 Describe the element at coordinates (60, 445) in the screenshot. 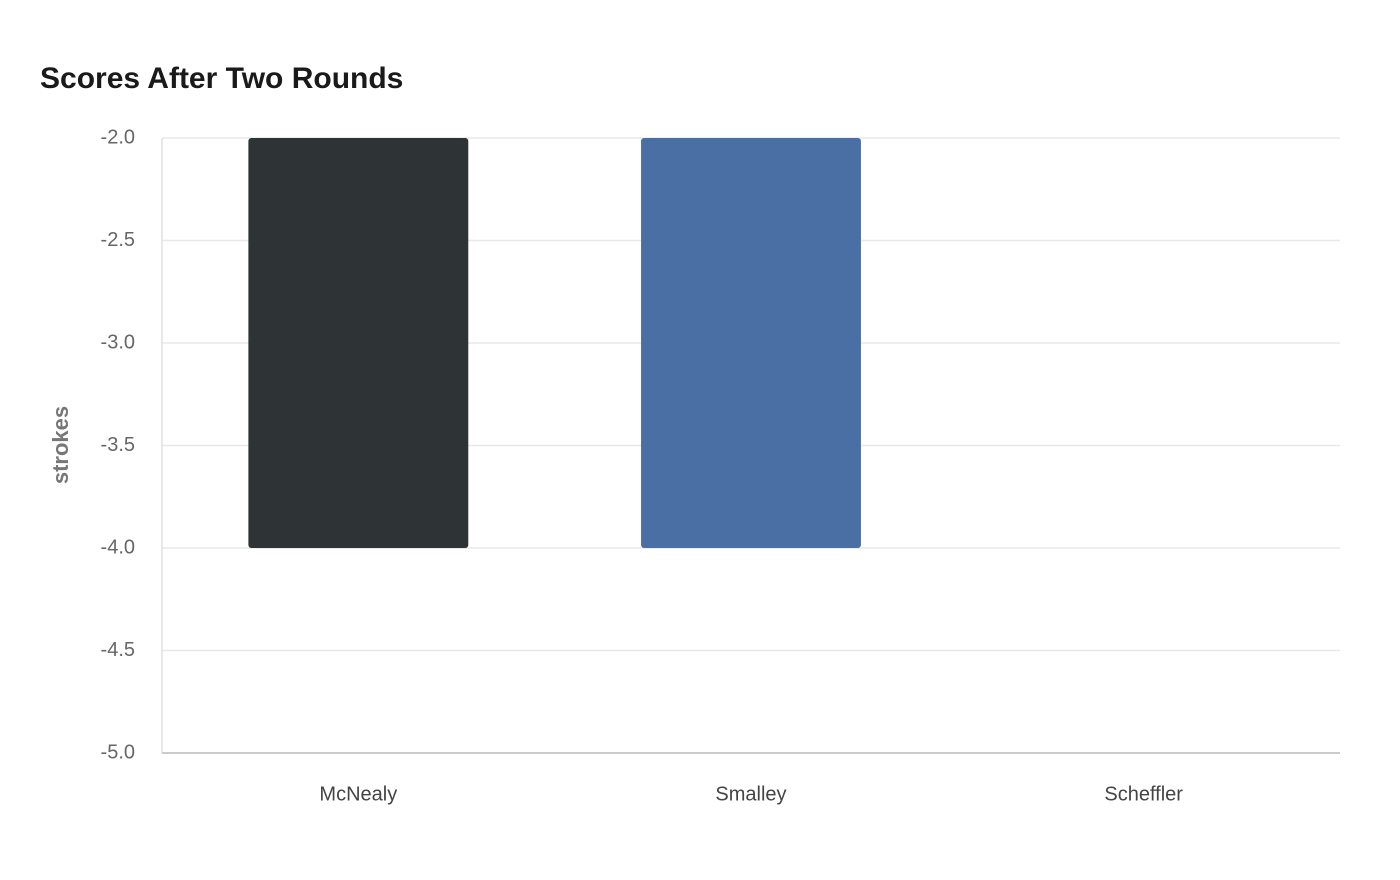

I see `y-axis-label: strokes` at that location.